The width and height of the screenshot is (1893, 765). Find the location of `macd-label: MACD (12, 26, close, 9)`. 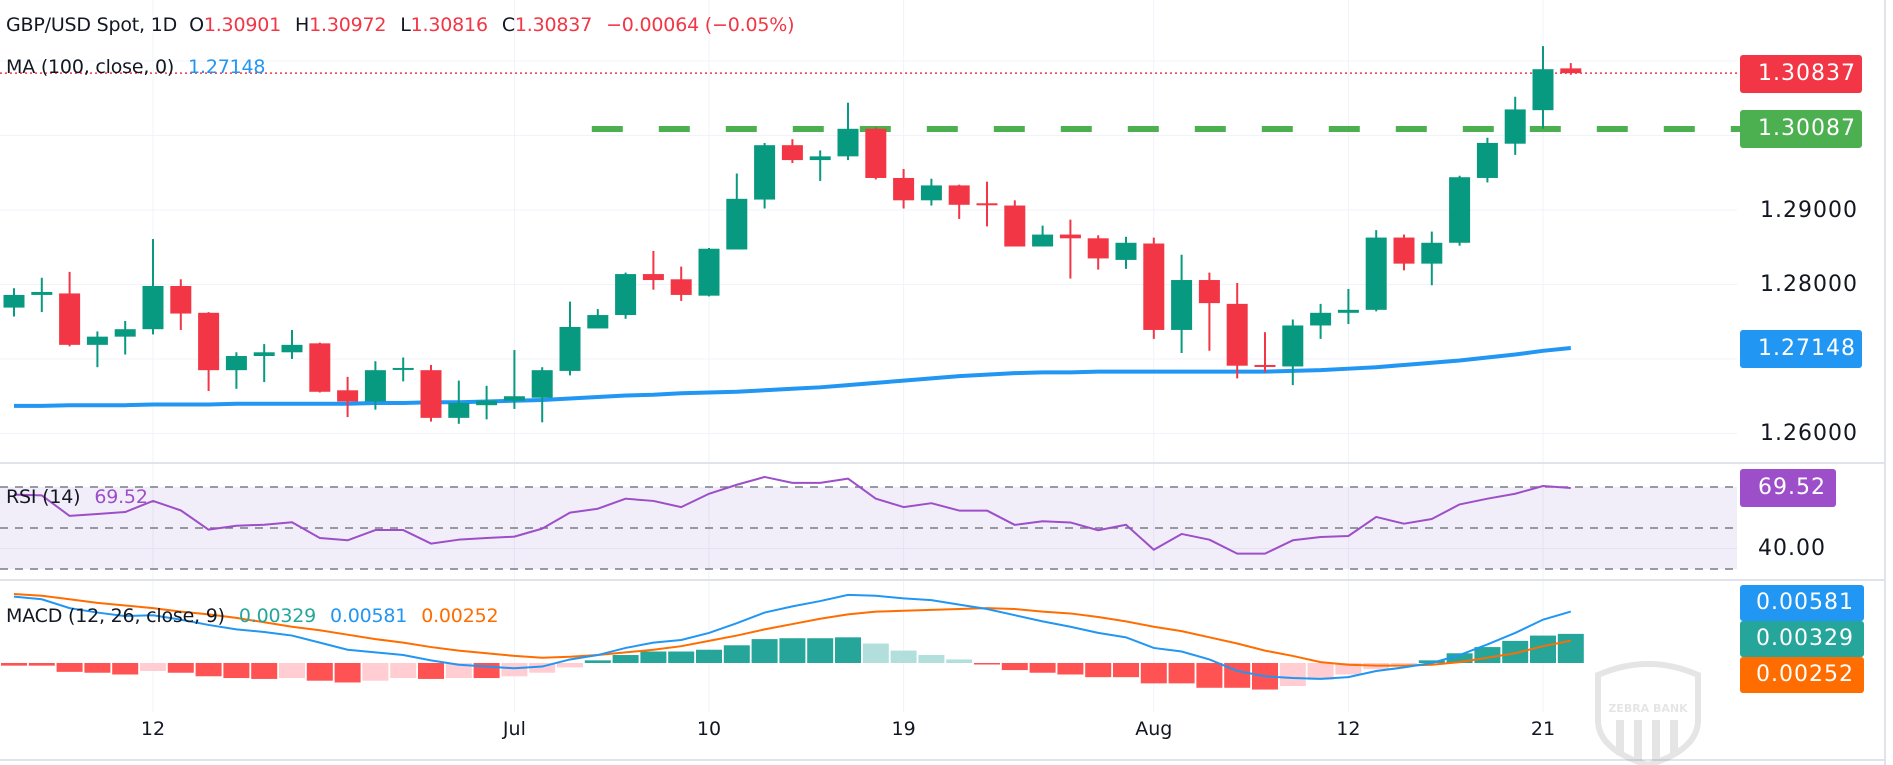

macd-label: MACD (12, 26, close, 9) is located at coordinates (115, 616).